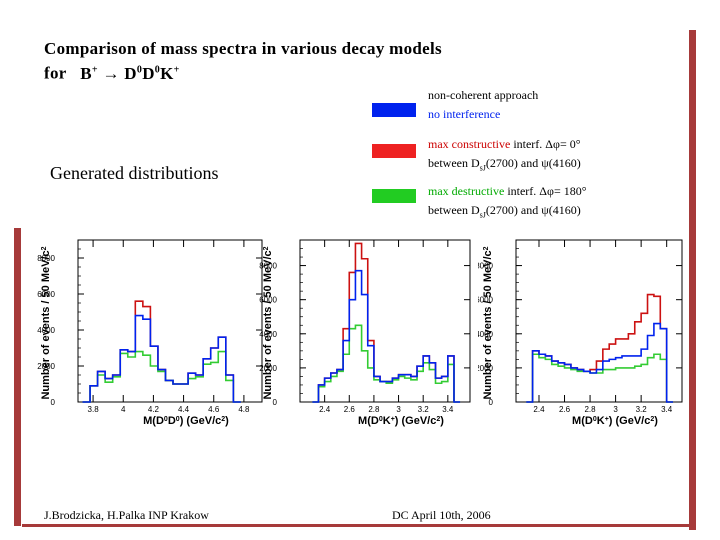 Image resolution: width=720 pixels, height=540 pixels. I want to click on reaction-formula: B+ → D0D0K+, so click(130, 73).